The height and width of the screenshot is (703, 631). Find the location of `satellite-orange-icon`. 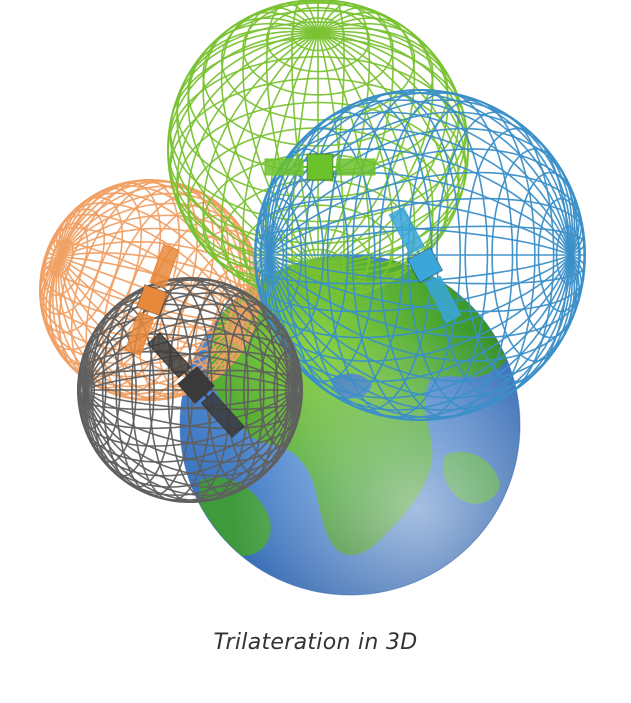

satellite-orange-icon is located at coordinates (152, 300).